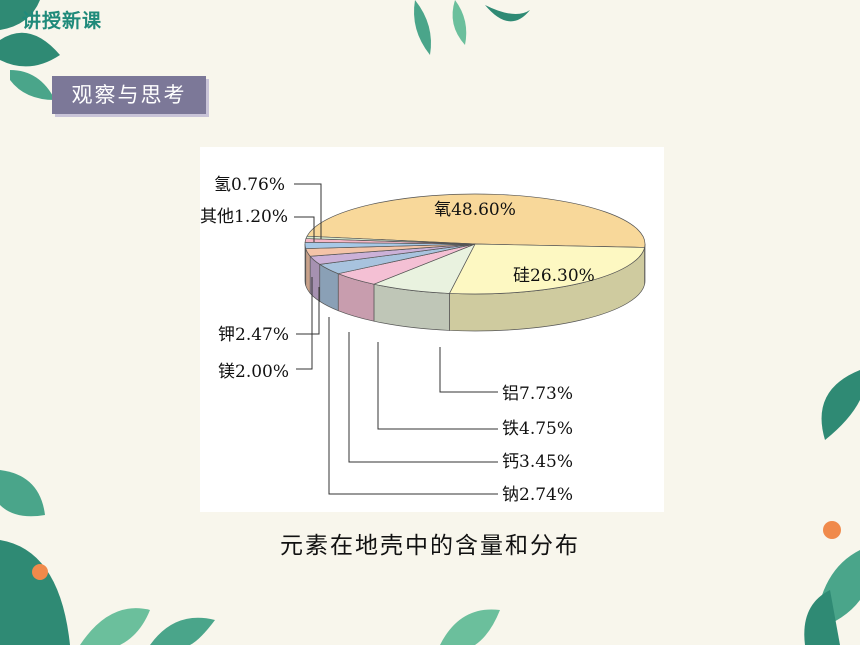 Image resolution: width=860 pixels, height=645 pixels. I want to click on leaf-decoration-top-left-icon, so click(30, 50).